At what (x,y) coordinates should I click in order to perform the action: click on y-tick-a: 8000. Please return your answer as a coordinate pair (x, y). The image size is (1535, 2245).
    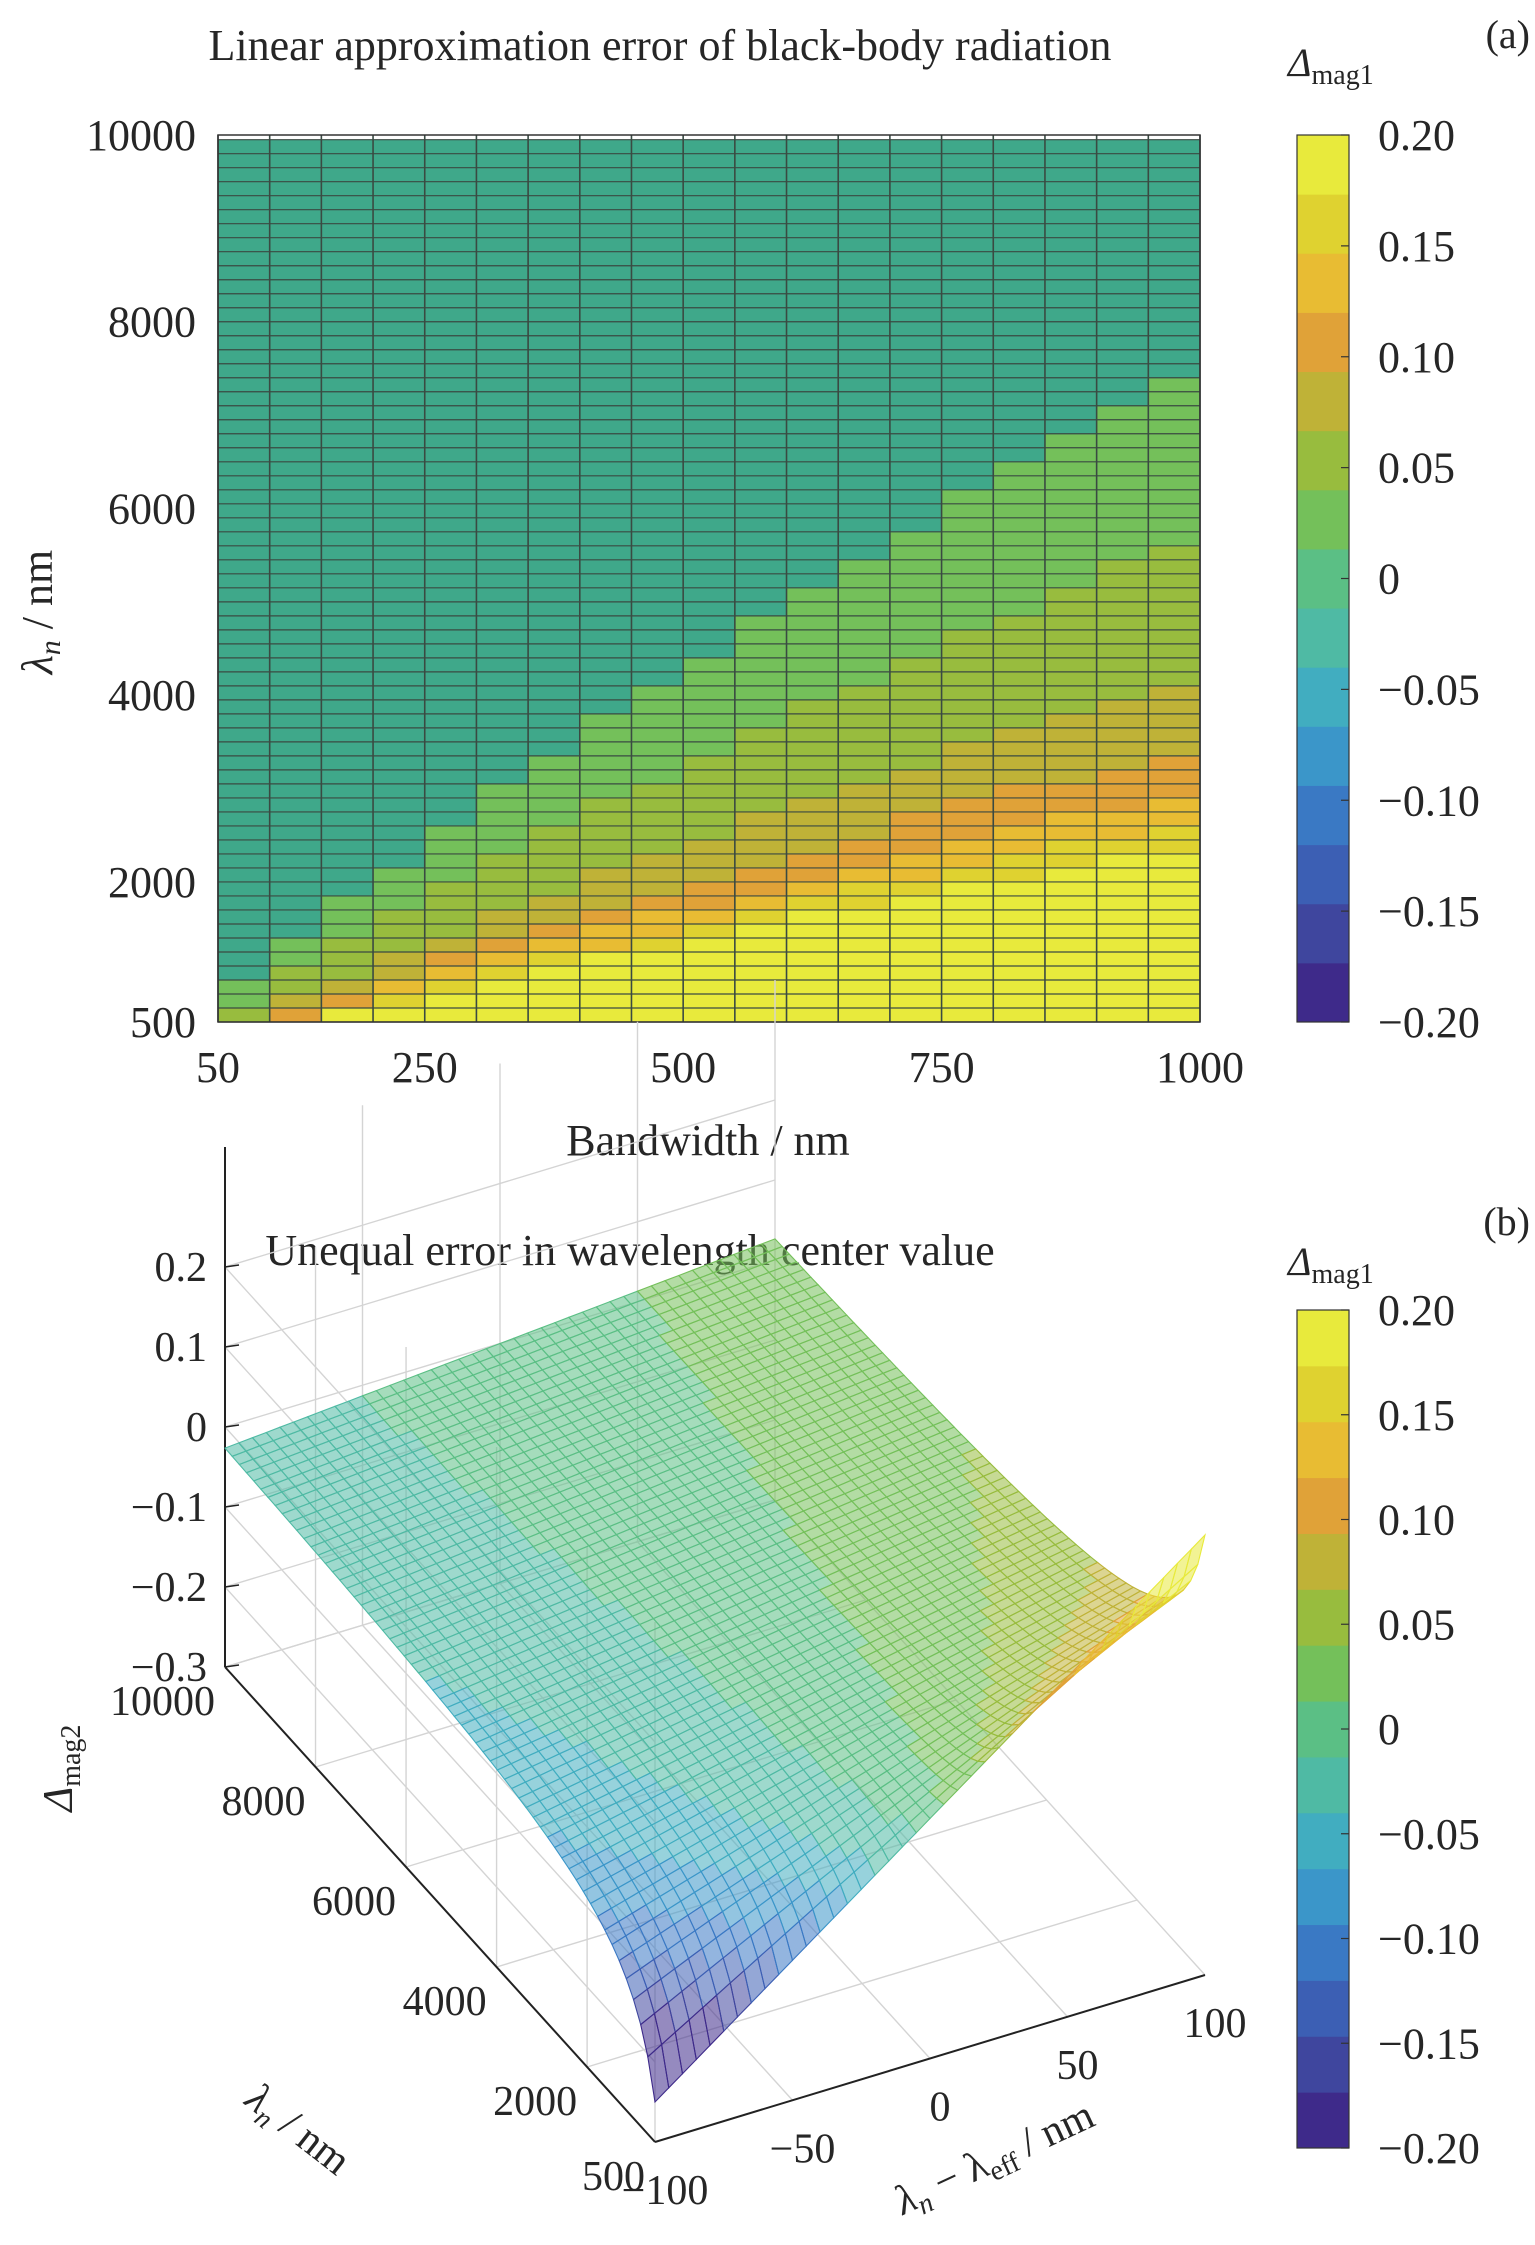
    Looking at the image, I should click on (152, 322).